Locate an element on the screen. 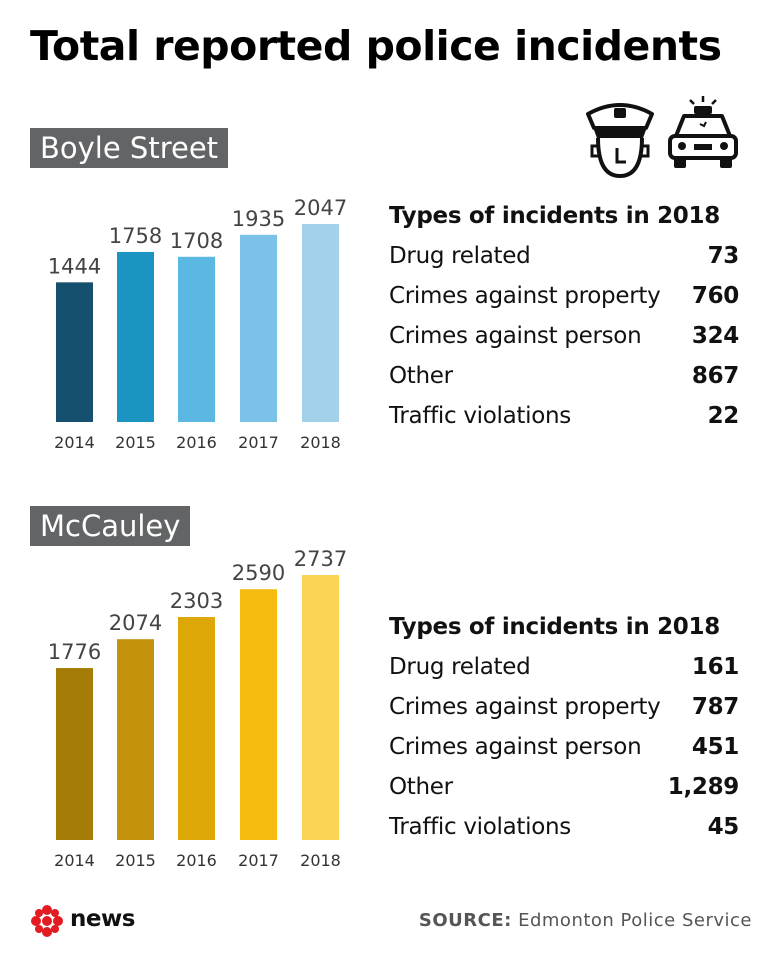  boyle-types-heading: Types of incidents in 2018 is located at coordinates (554, 216).